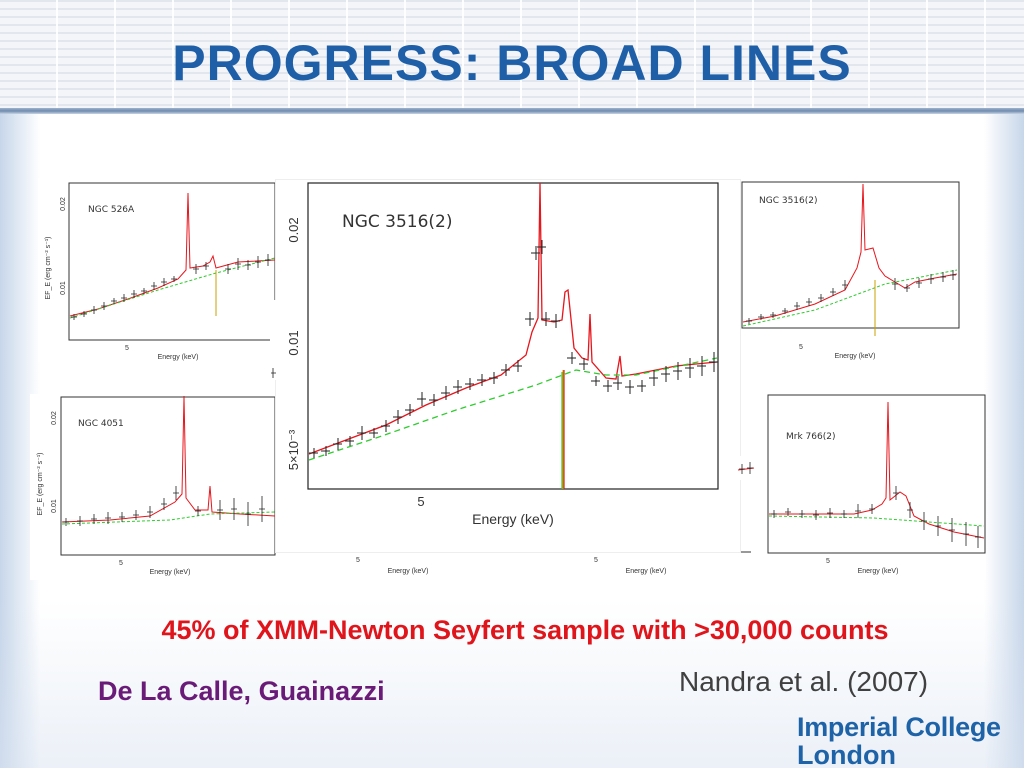  What do you see at coordinates (512, 63) in the screenshot?
I see `slide-title: PROGRESS: BROAD LINES` at bounding box center [512, 63].